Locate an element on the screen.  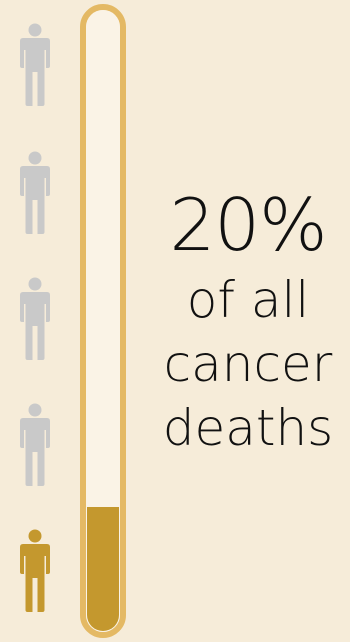
person-icon-column is located at coordinates (35, 321).